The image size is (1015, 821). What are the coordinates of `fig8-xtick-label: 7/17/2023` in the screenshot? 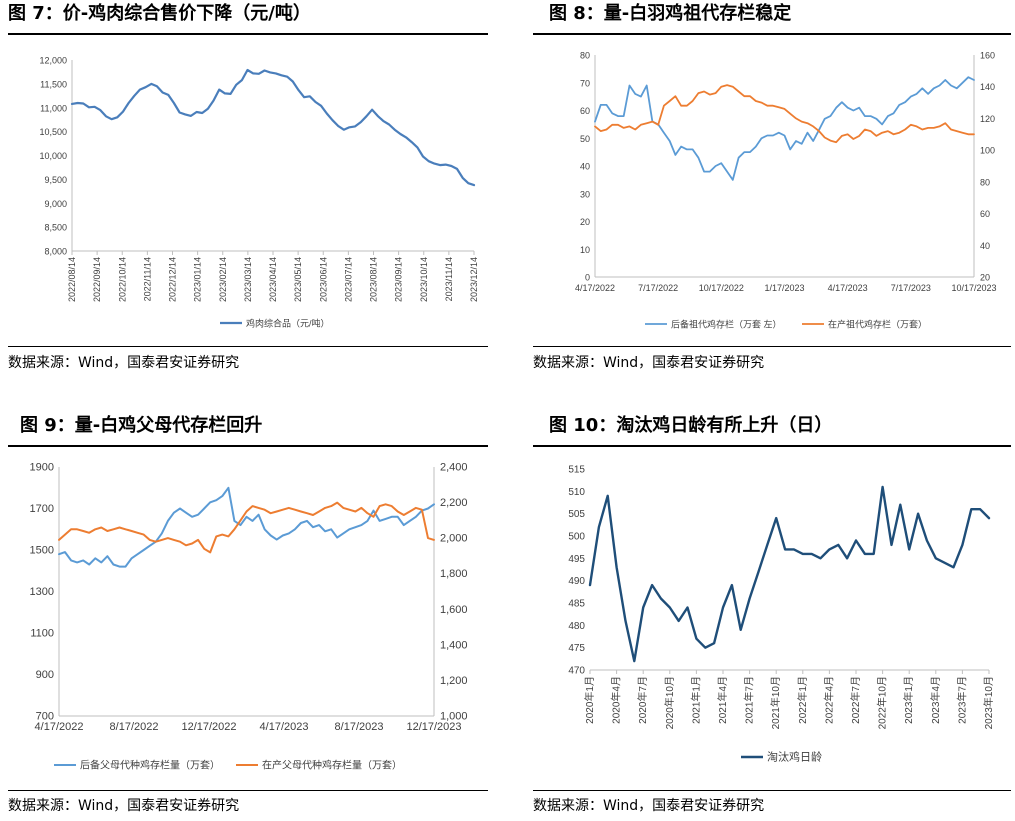 It's located at (911, 288).